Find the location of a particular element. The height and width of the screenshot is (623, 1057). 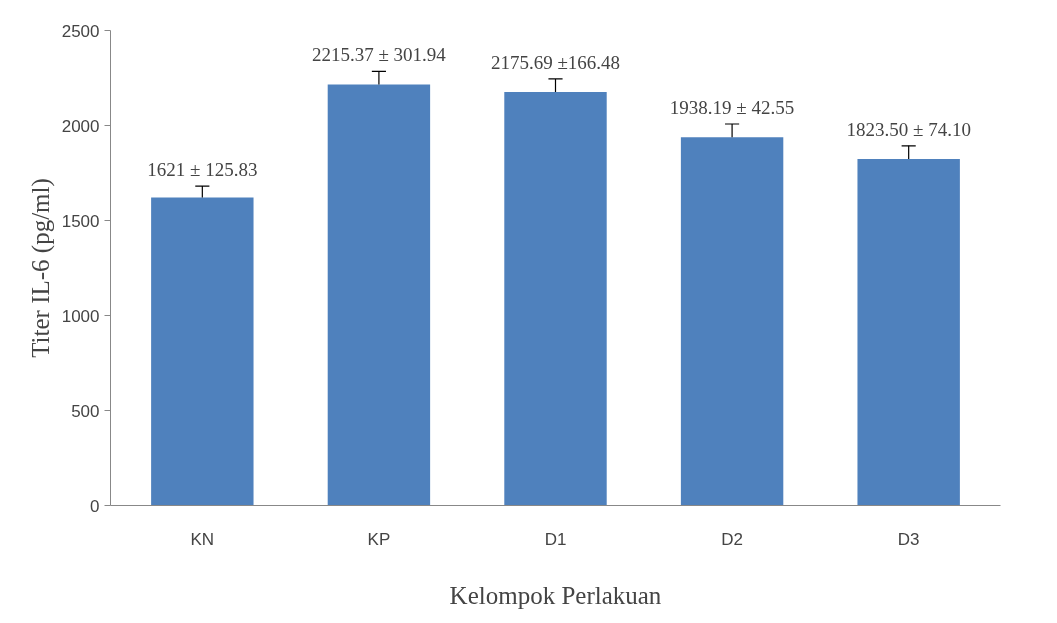

x-tick-label: D3 is located at coordinates (908, 539).